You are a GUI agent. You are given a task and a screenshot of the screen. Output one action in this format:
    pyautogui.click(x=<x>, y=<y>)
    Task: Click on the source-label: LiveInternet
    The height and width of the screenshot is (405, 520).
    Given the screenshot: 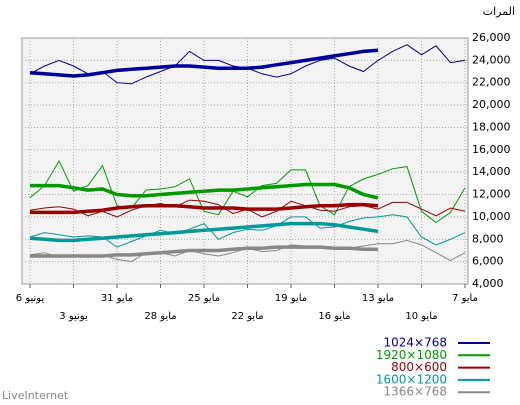 What is the action you would take?
    pyautogui.click(x=35, y=395)
    